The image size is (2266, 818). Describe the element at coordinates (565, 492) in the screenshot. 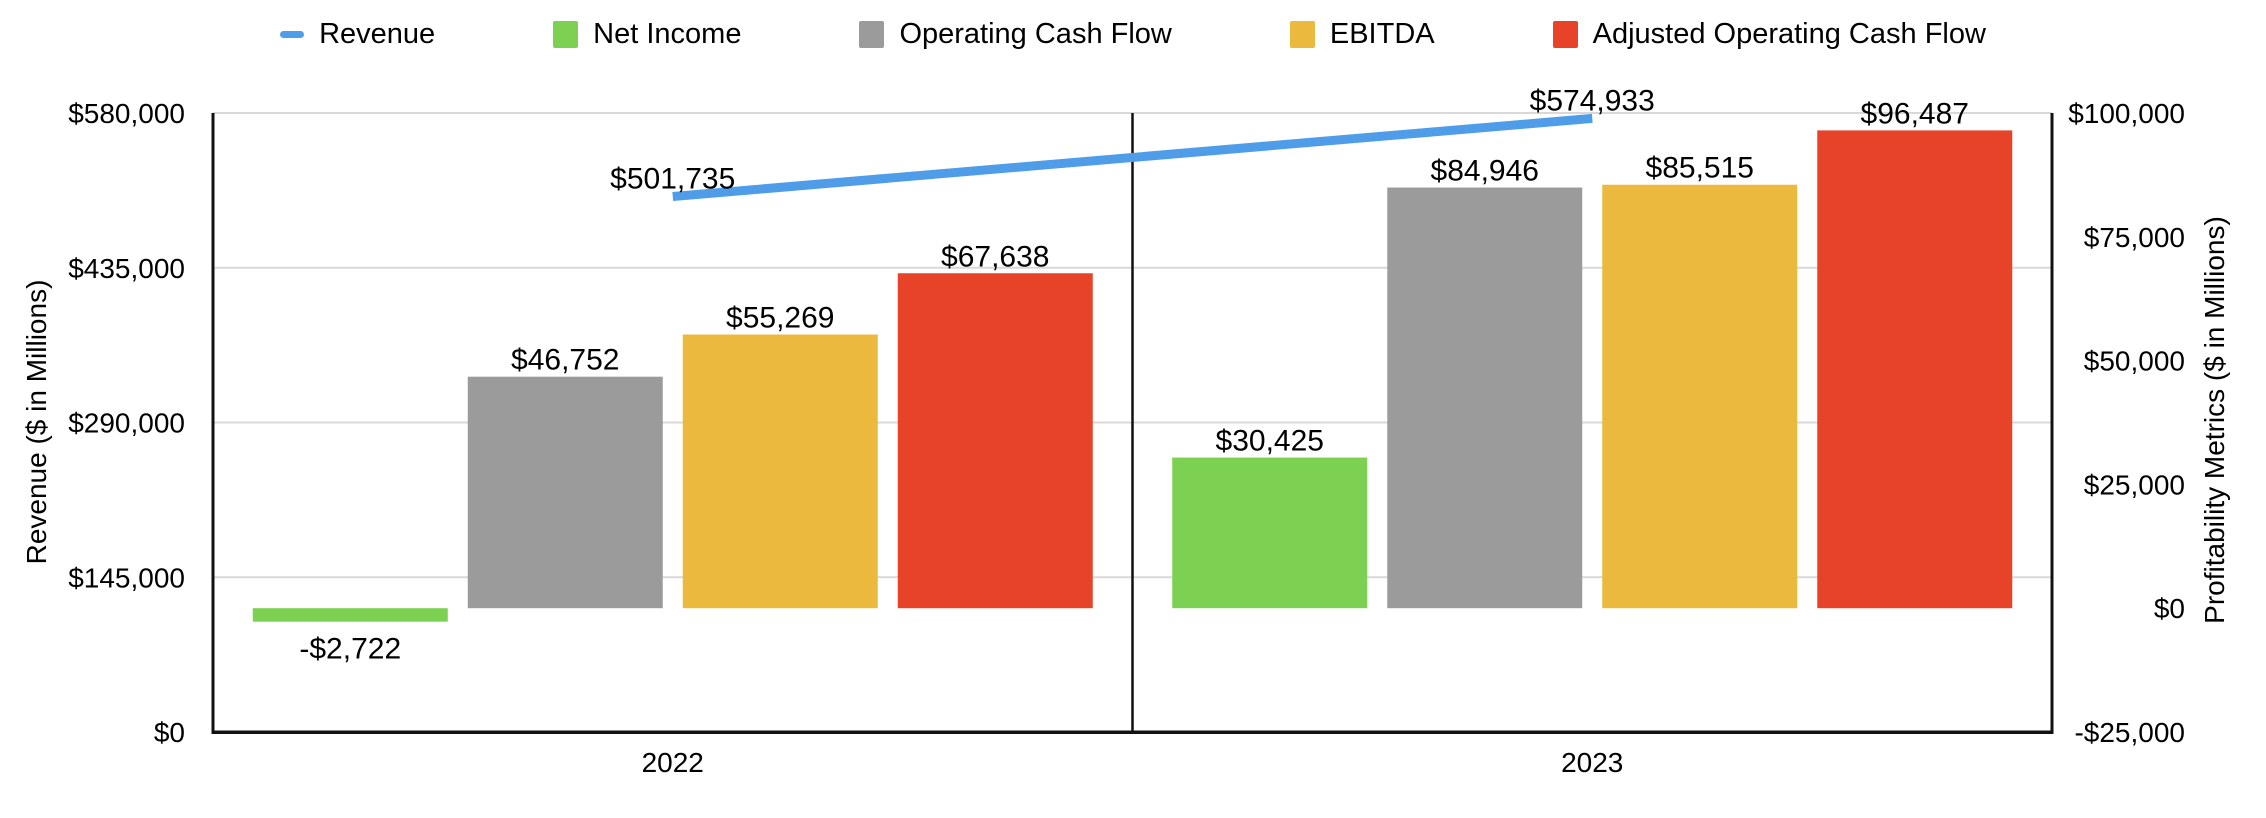

I see `bar-operating-cash-flow-2022` at that location.